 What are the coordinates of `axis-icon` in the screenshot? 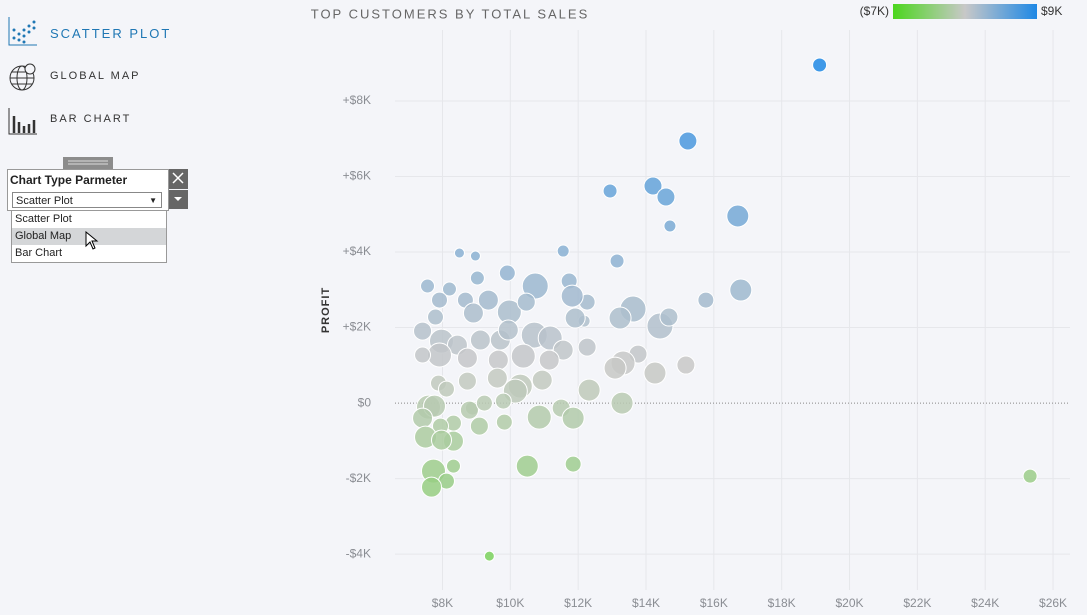 It's located at (22, 31).